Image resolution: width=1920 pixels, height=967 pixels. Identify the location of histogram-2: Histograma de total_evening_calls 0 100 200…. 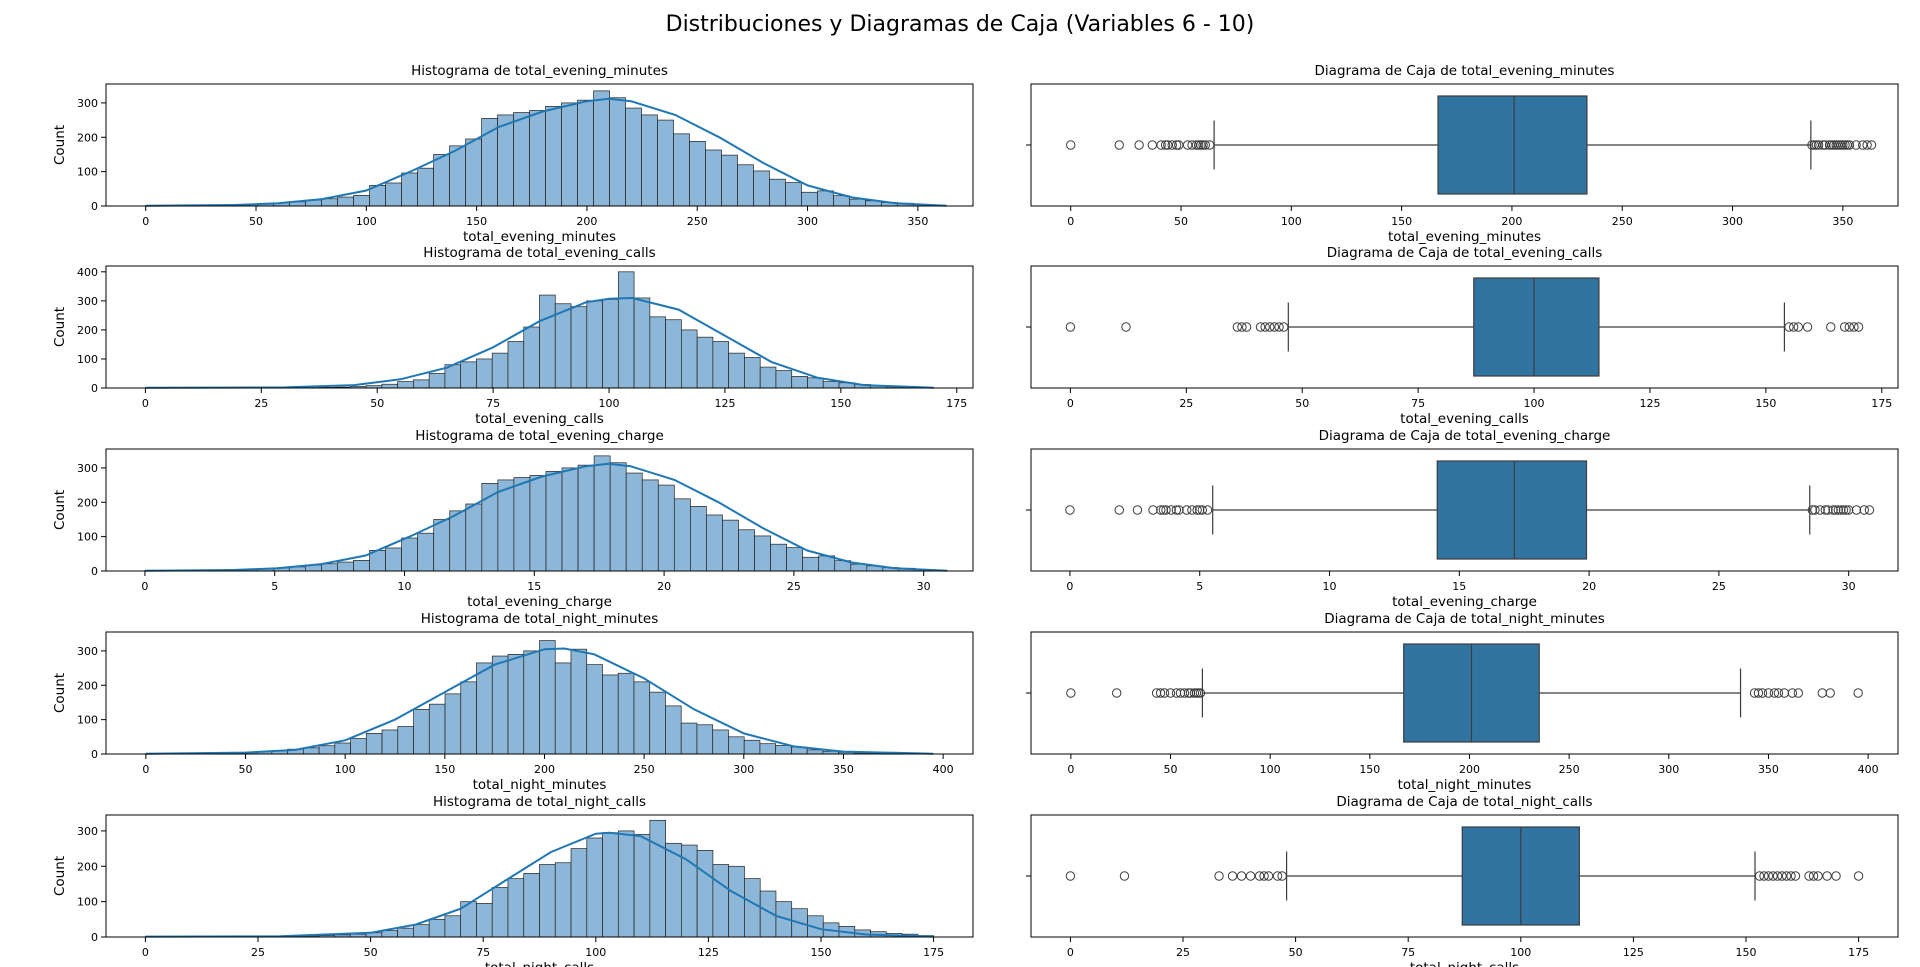
(513, 336).